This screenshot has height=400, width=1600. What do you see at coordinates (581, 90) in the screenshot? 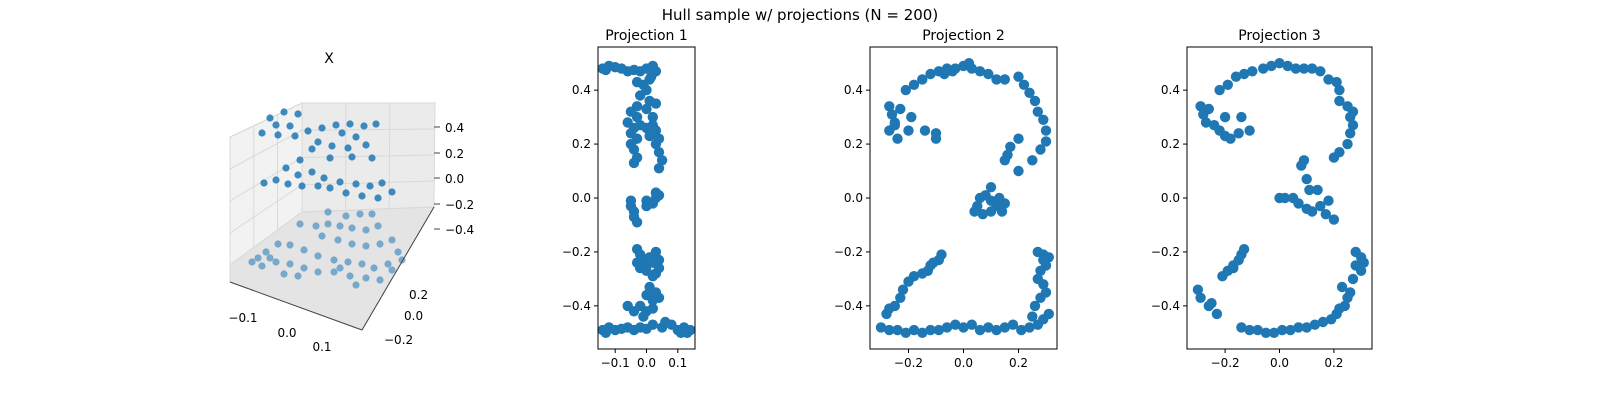
I see `y-tick-label: 0.4` at bounding box center [581, 90].